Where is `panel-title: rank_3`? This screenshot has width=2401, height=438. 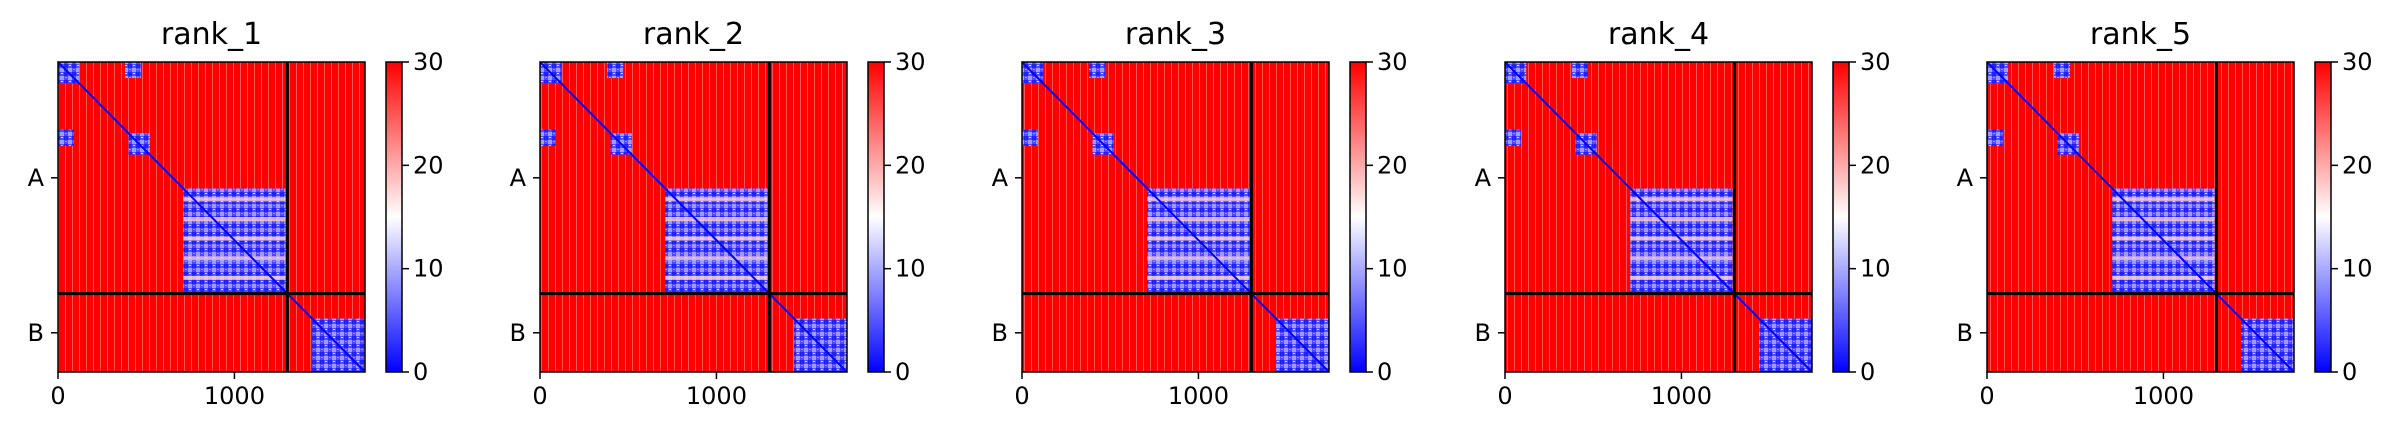
panel-title: rank_3 is located at coordinates (1175, 34).